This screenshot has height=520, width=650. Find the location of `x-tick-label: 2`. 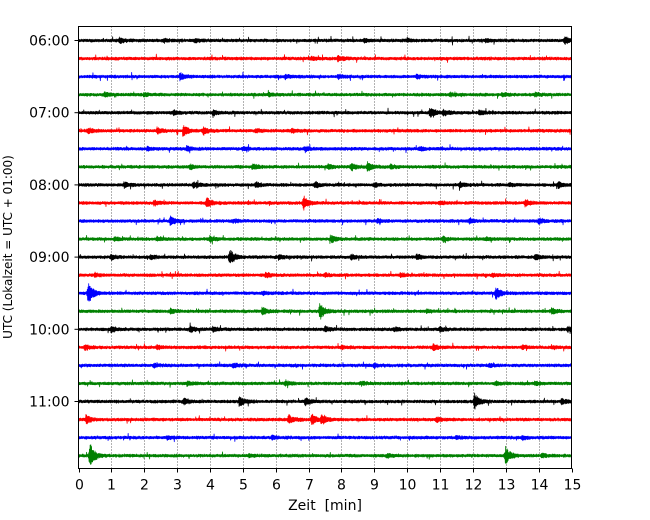

x-tick-label: 2 is located at coordinates (144, 486).